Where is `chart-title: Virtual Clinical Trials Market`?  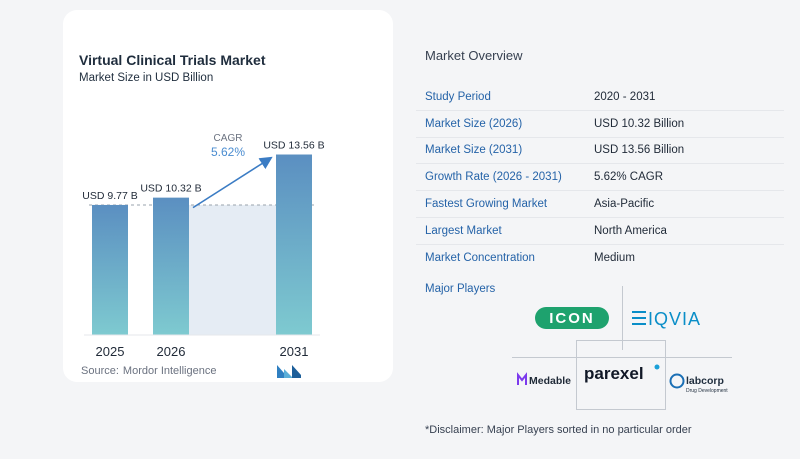 chart-title: Virtual Clinical Trials Market is located at coordinates (172, 60).